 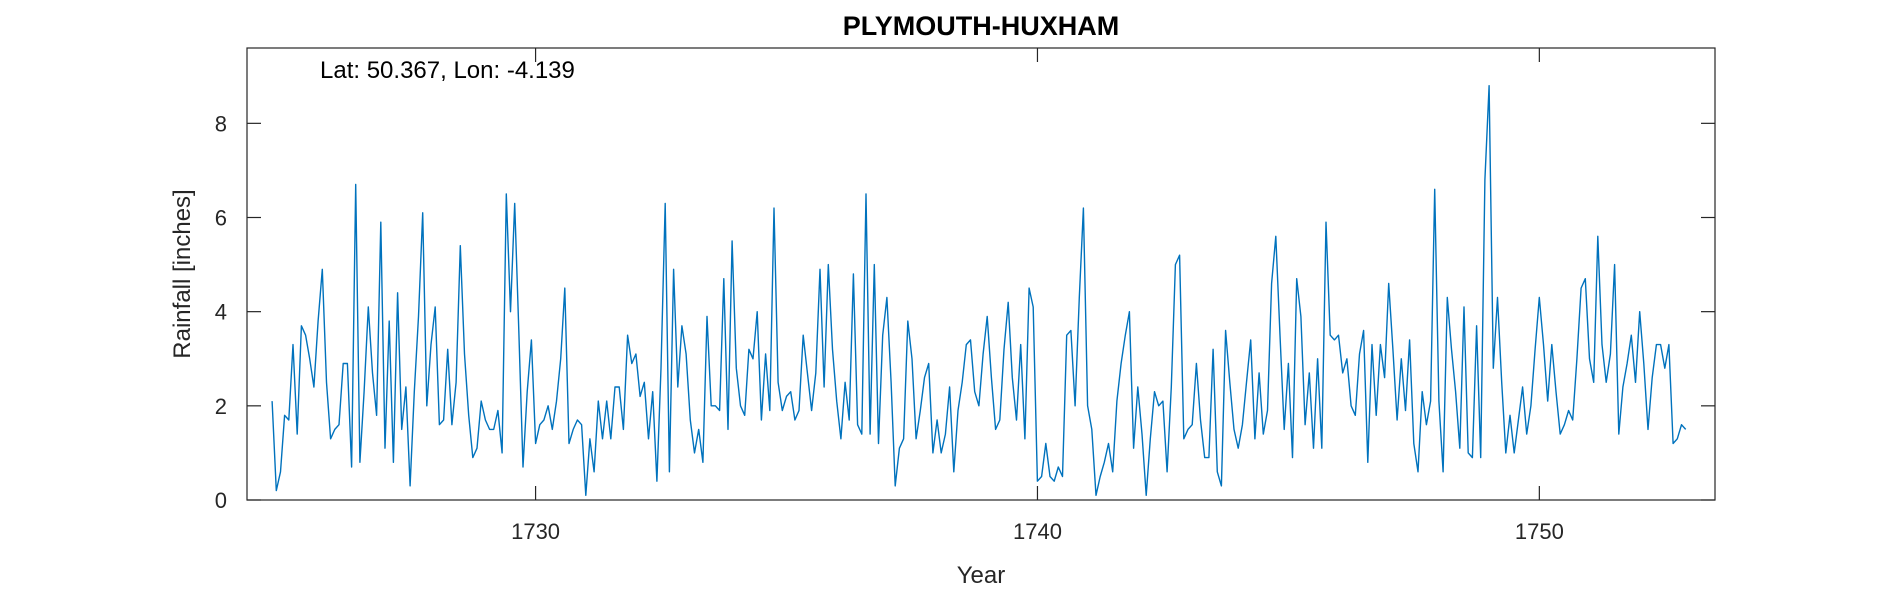 I want to click on y-axis-title: Rainfall [inches], so click(x=182, y=273).